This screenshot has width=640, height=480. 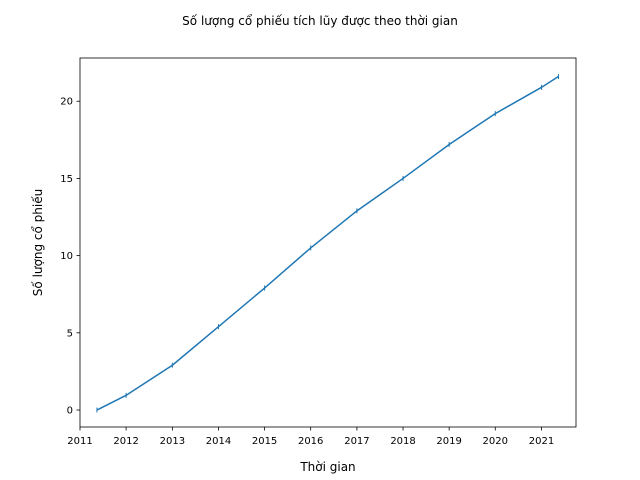 I want to click on y-tick-label: 10, so click(x=66, y=256).